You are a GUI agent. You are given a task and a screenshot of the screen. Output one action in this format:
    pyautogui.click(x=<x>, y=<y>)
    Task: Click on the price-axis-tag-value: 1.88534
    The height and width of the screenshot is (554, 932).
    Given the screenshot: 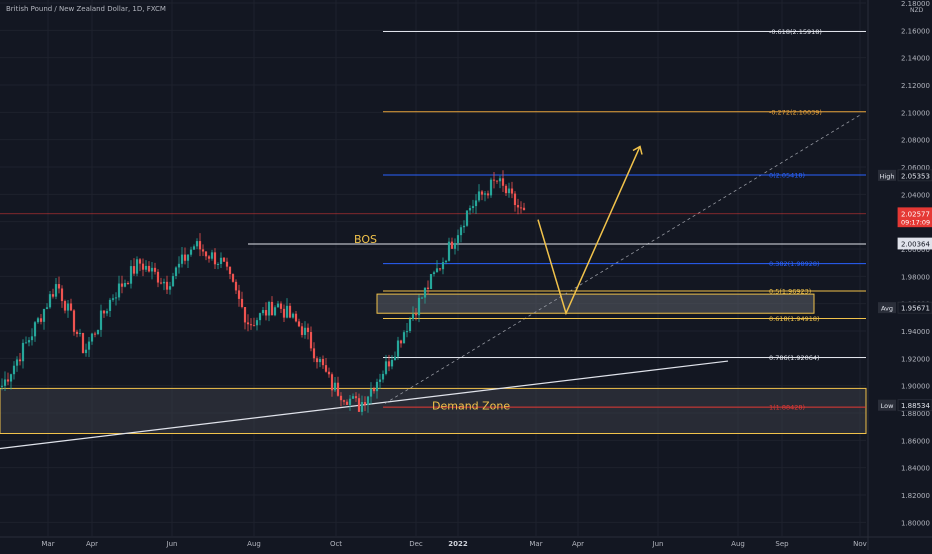 What is the action you would take?
    pyautogui.click(x=915, y=406)
    